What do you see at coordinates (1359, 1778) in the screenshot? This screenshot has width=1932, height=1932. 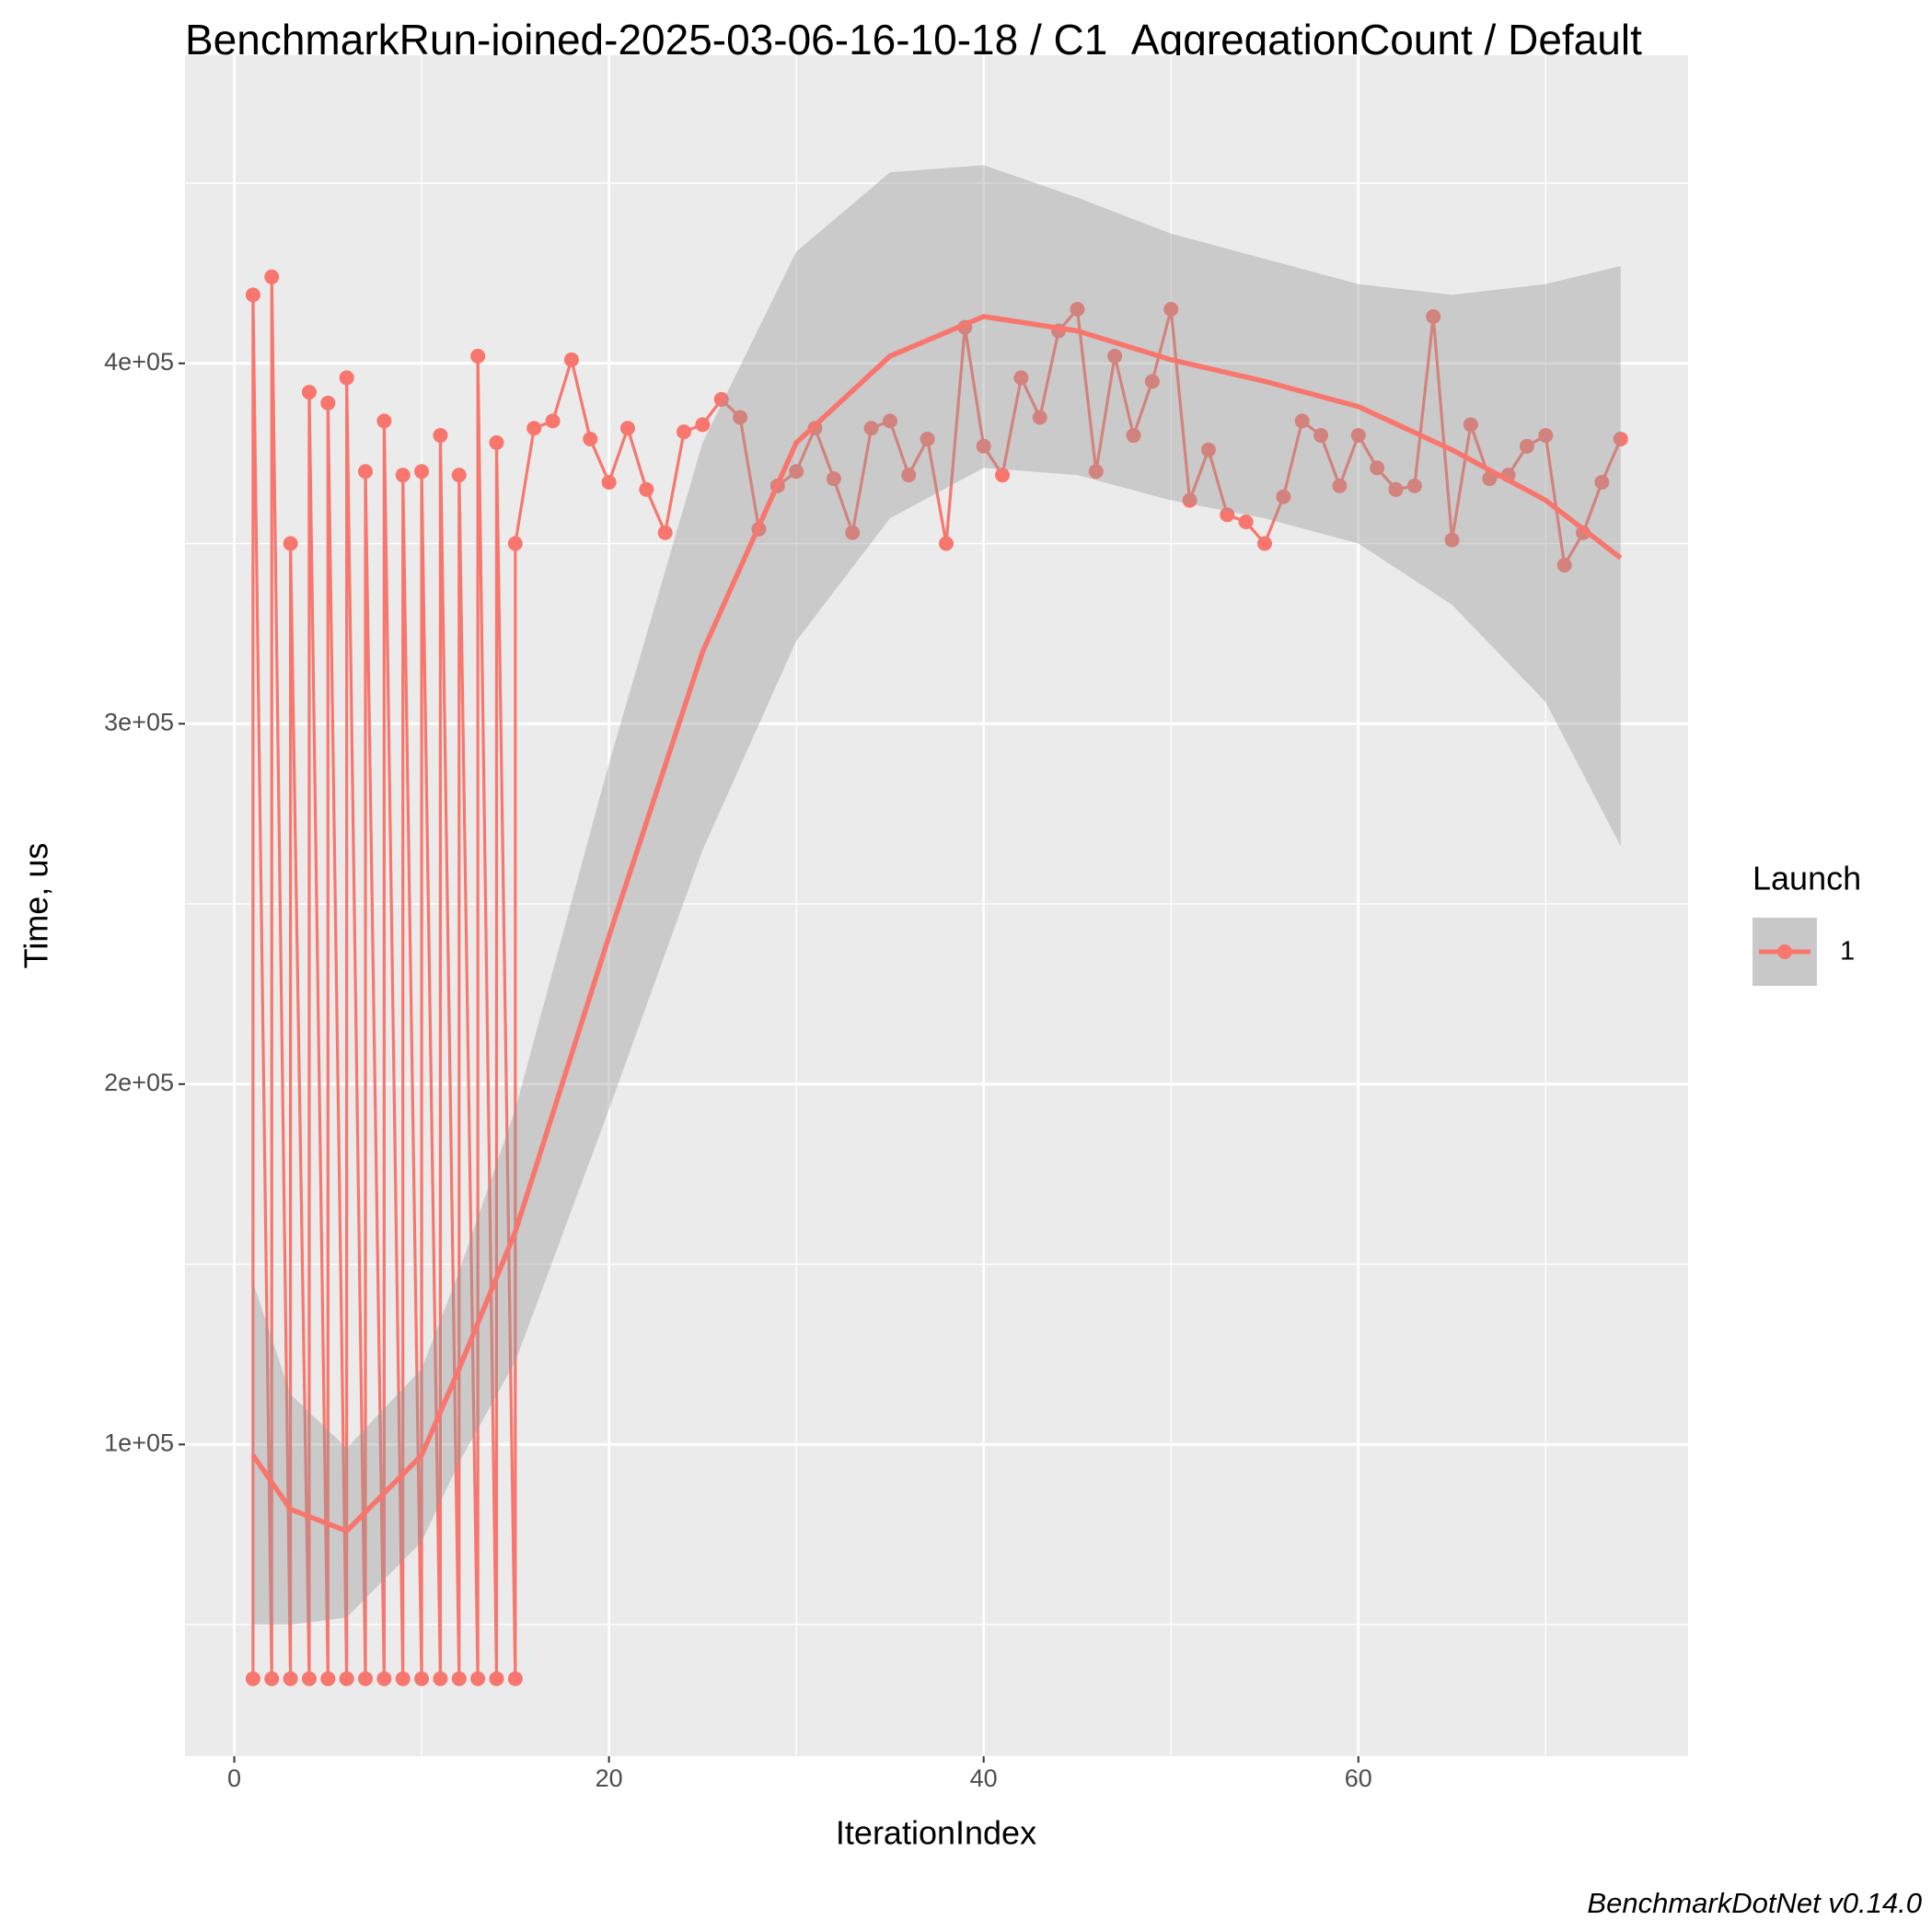 I see `x-tick-label: 60` at bounding box center [1359, 1778].